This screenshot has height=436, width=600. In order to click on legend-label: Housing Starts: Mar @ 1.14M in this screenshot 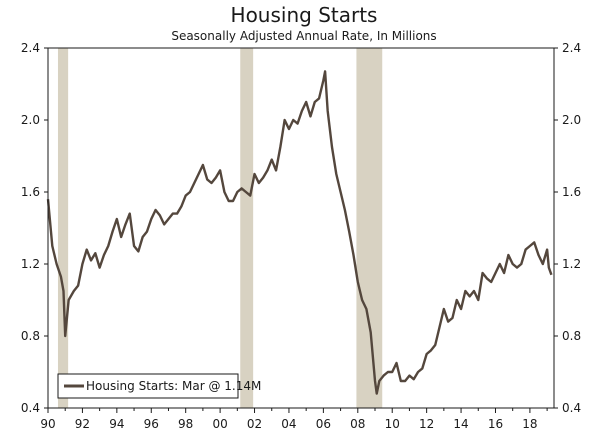, I will do `click(173, 386)`.